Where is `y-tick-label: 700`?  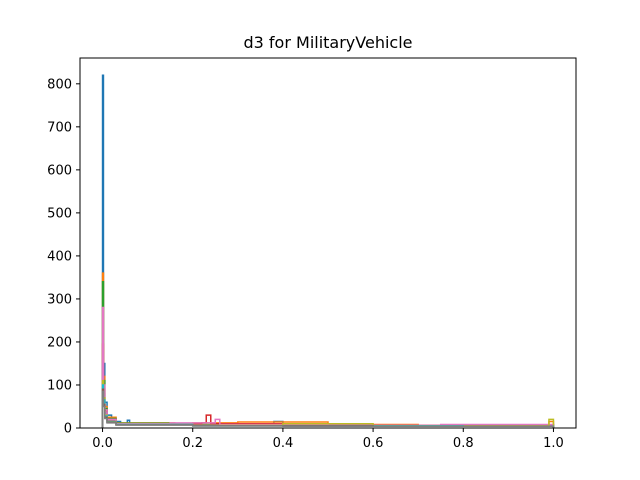 y-tick-label: 700 is located at coordinates (59, 127).